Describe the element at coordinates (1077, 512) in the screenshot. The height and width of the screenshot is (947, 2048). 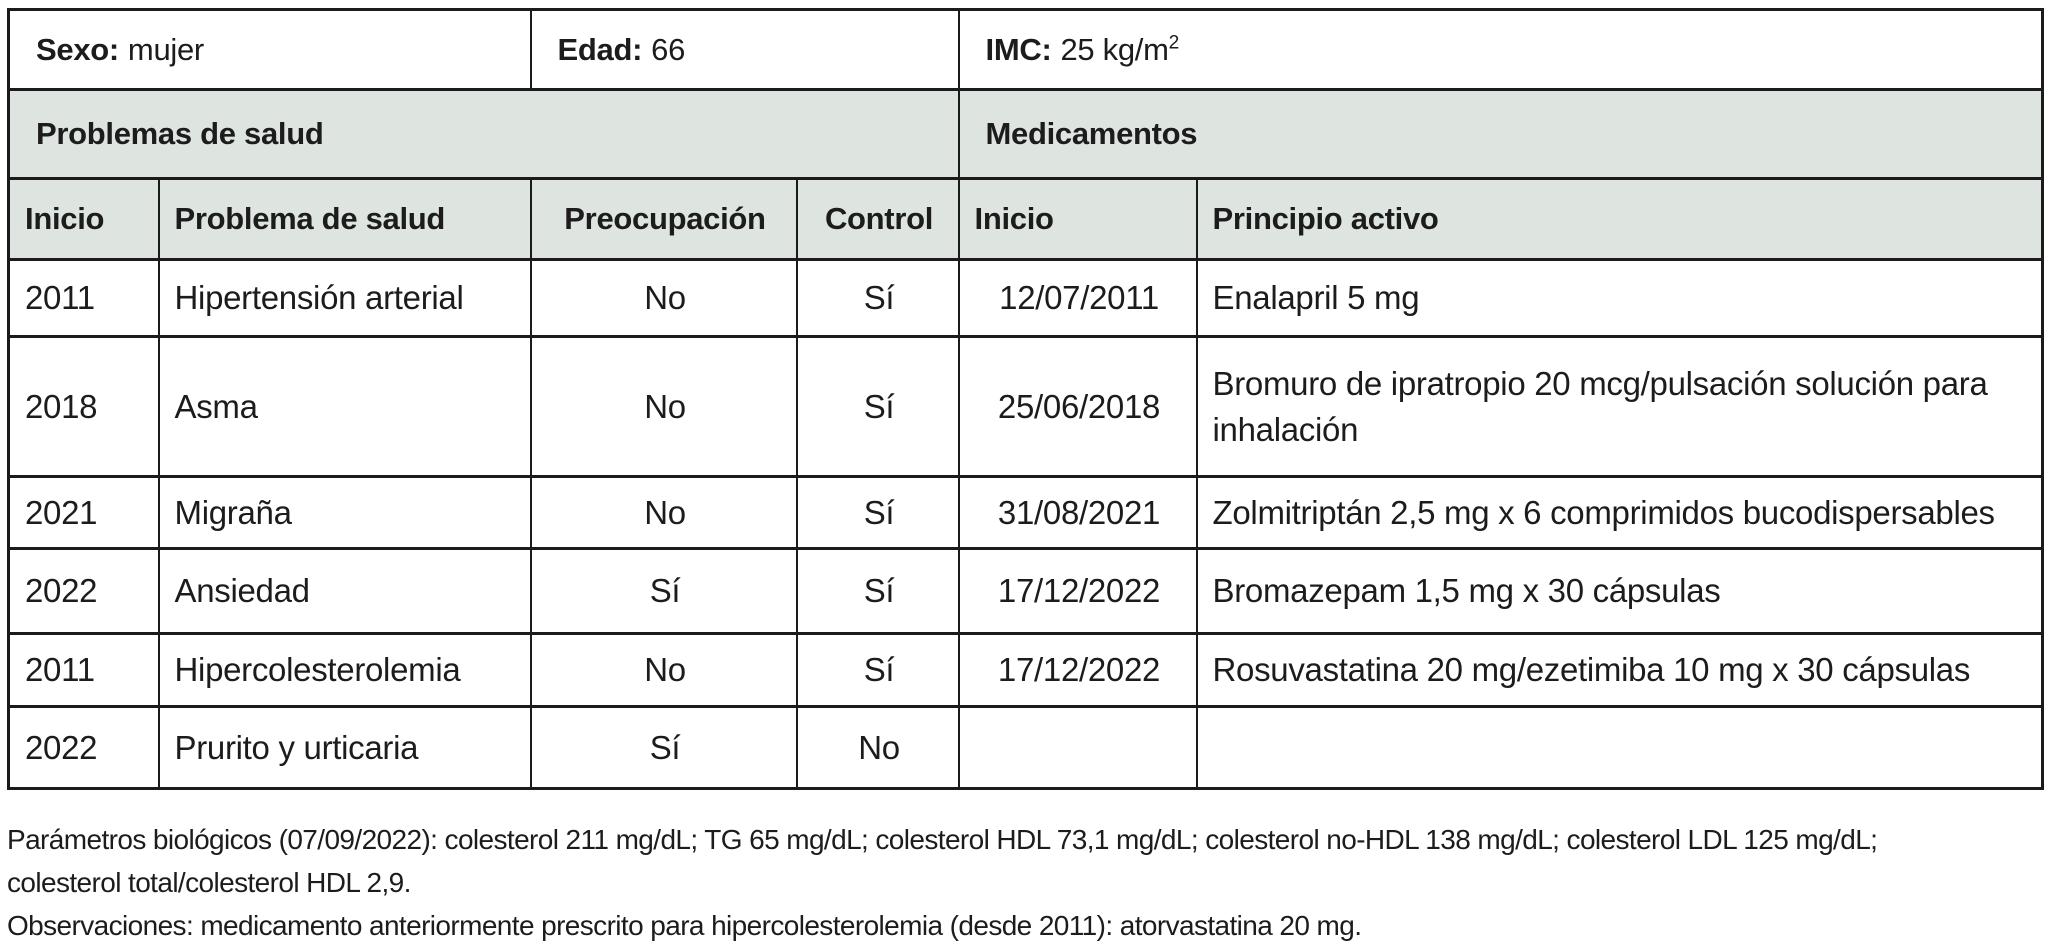
I see `cell-inicio-medicamento: 31/08/2021` at that location.